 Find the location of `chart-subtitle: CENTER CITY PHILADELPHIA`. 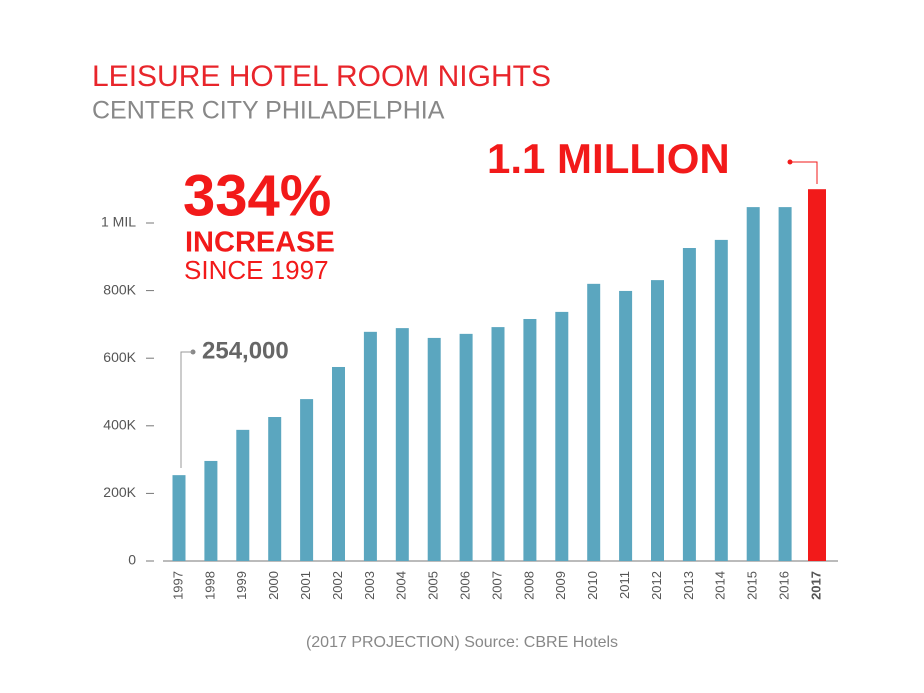

chart-subtitle: CENTER CITY PHILADELPHIA is located at coordinates (268, 111).